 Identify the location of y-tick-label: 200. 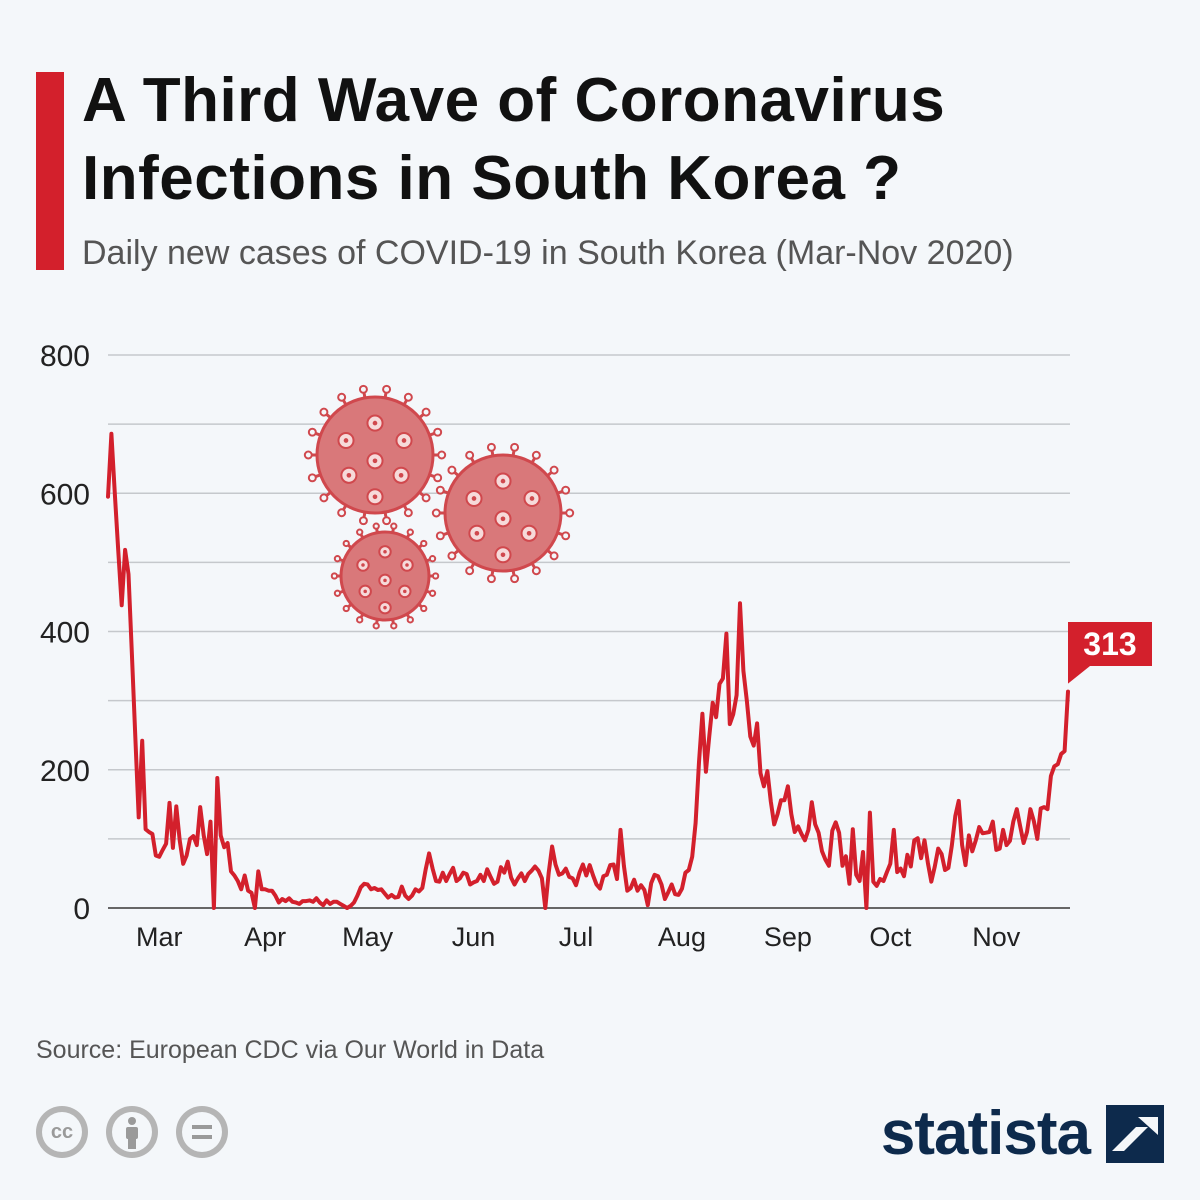
(65, 771).